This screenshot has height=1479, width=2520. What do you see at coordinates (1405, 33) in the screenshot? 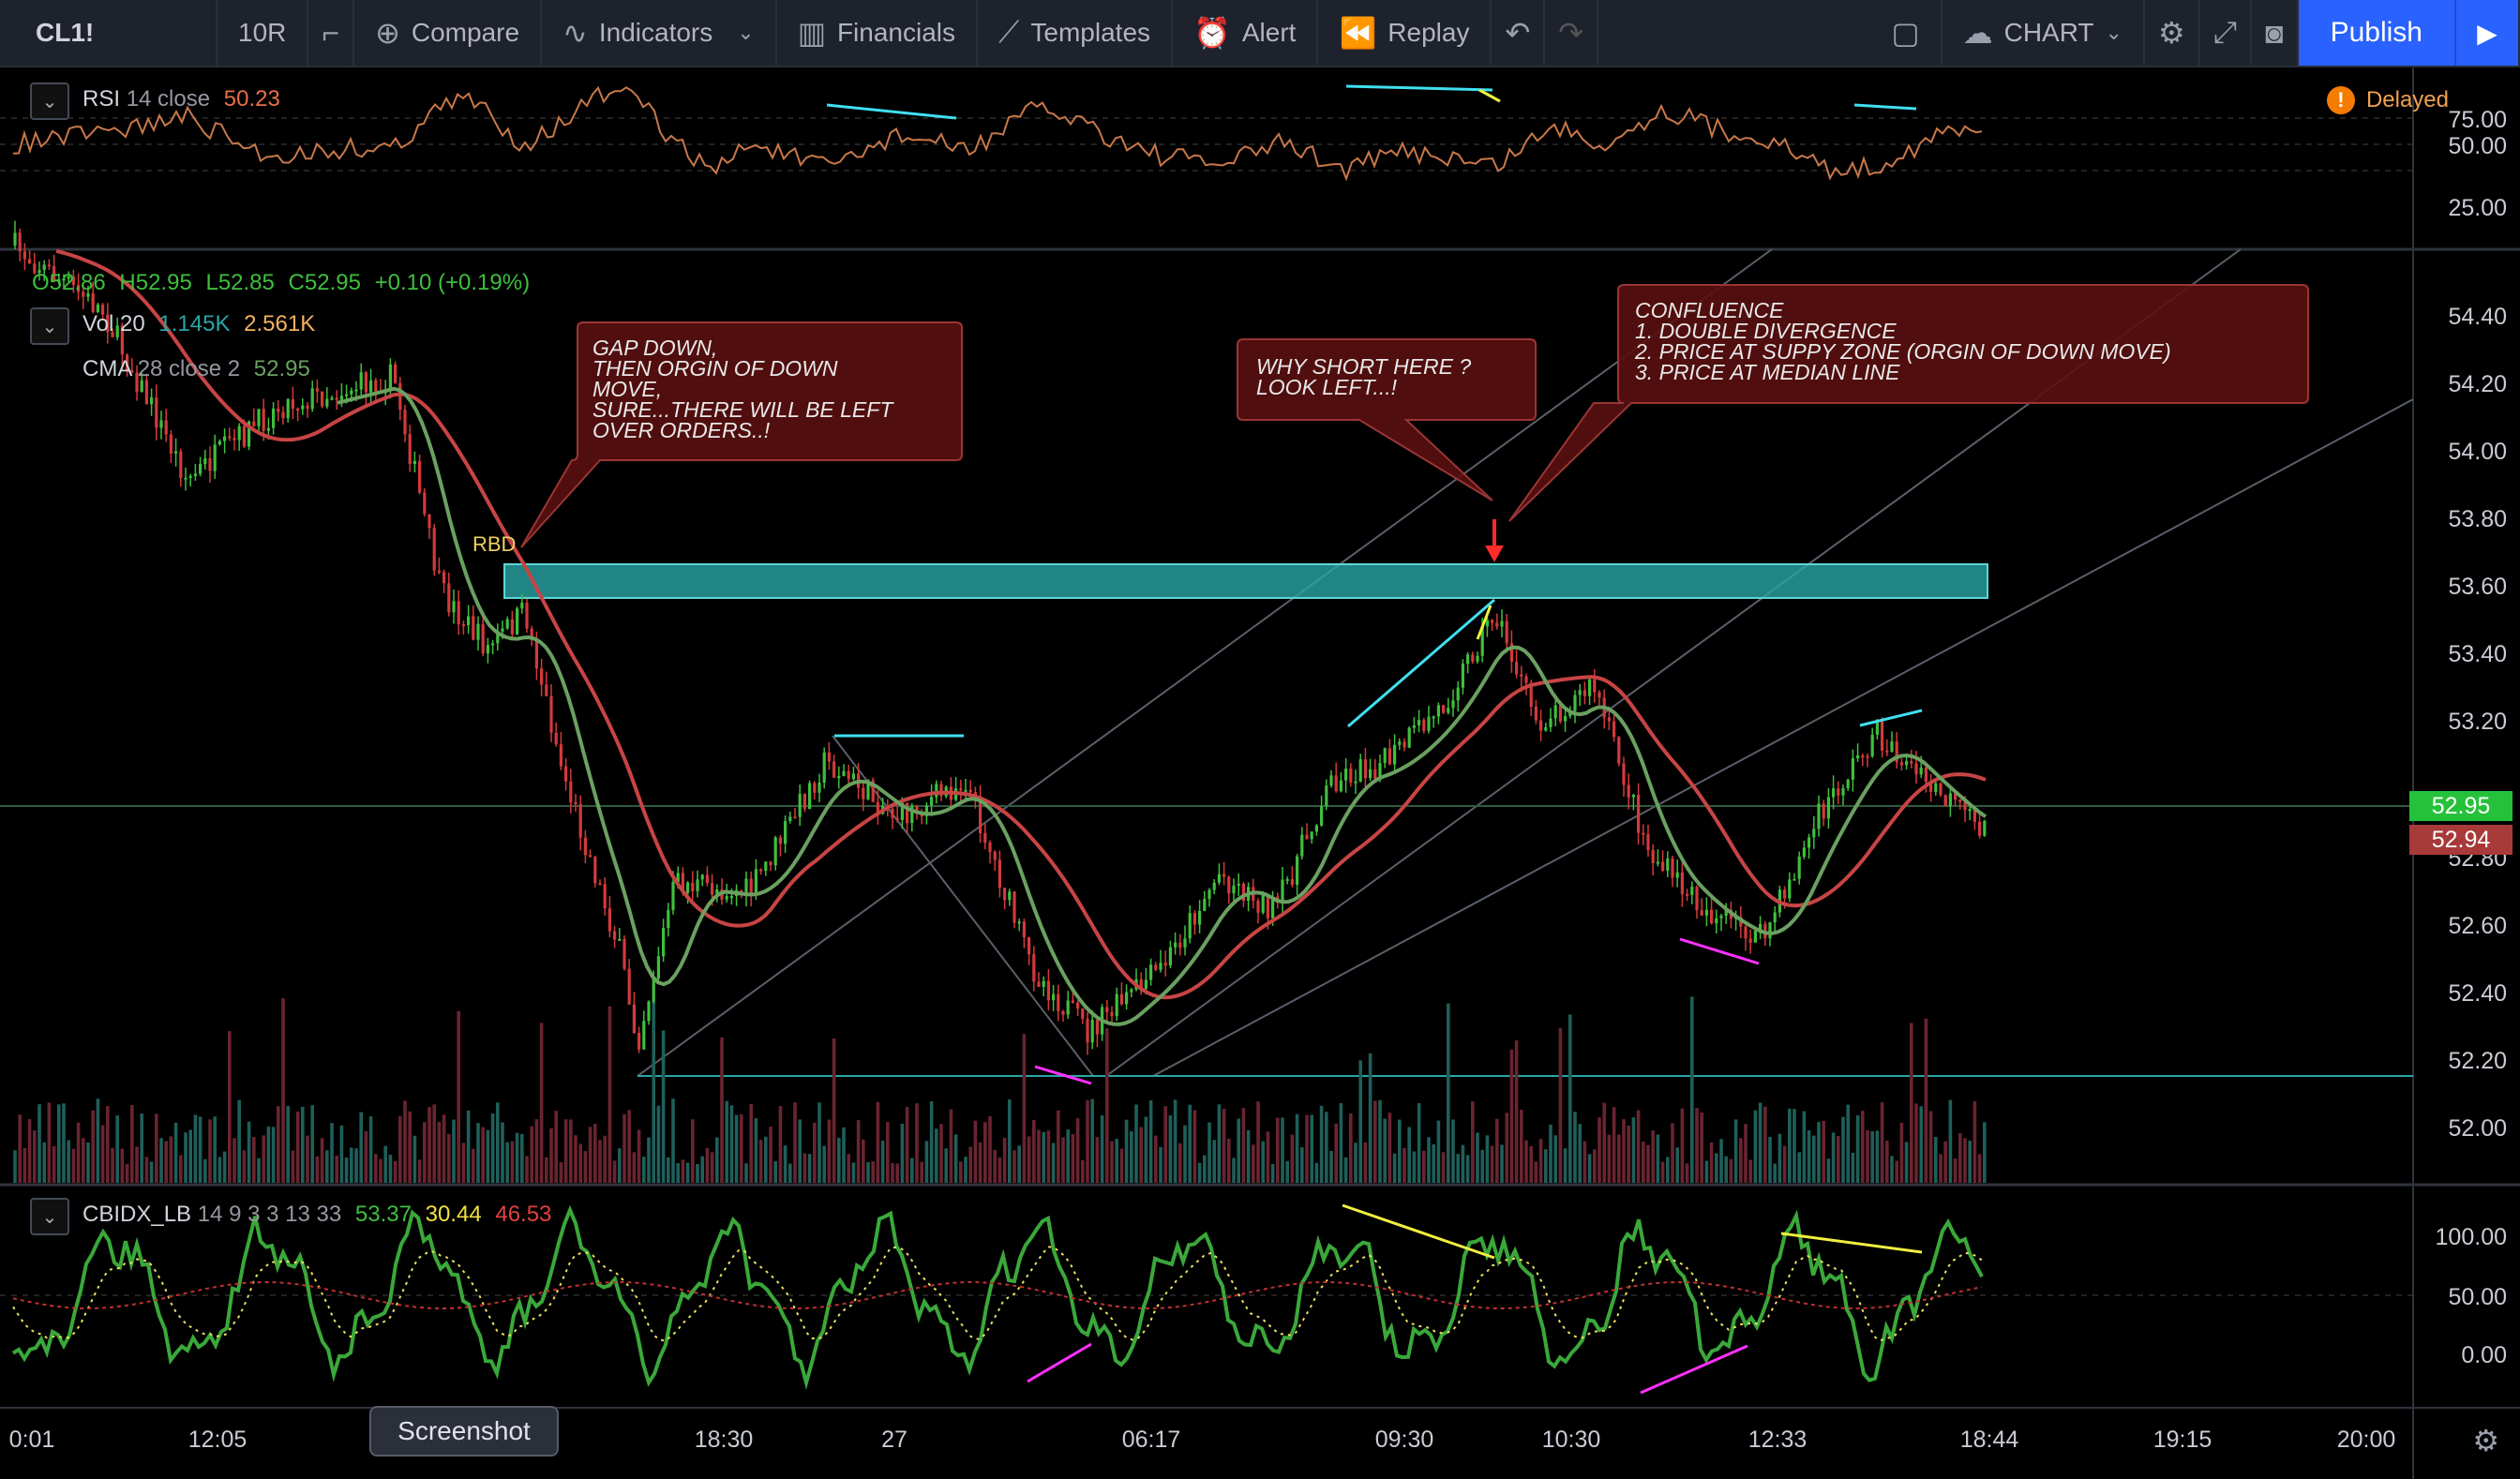
I see `replay-button: ⏪ Replay` at bounding box center [1405, 33].